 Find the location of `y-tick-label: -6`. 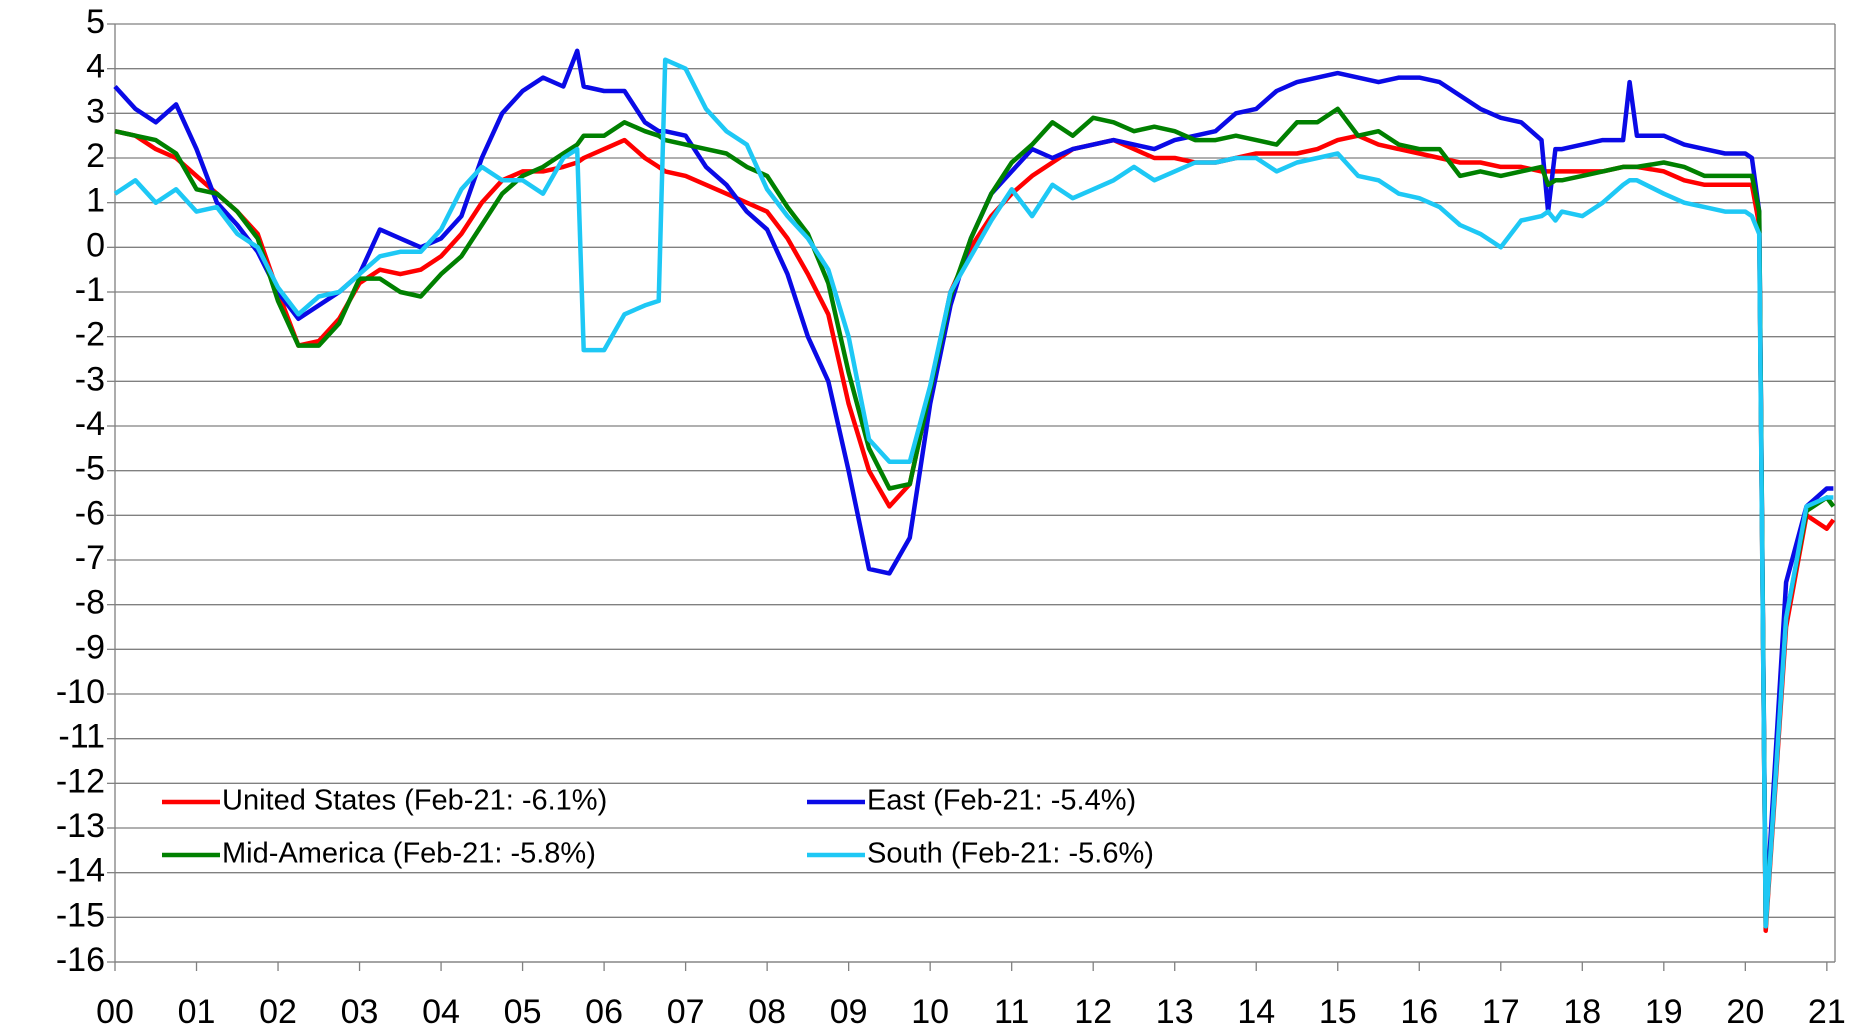

y-tick-label: -6 is located at coordinates (90, 513).